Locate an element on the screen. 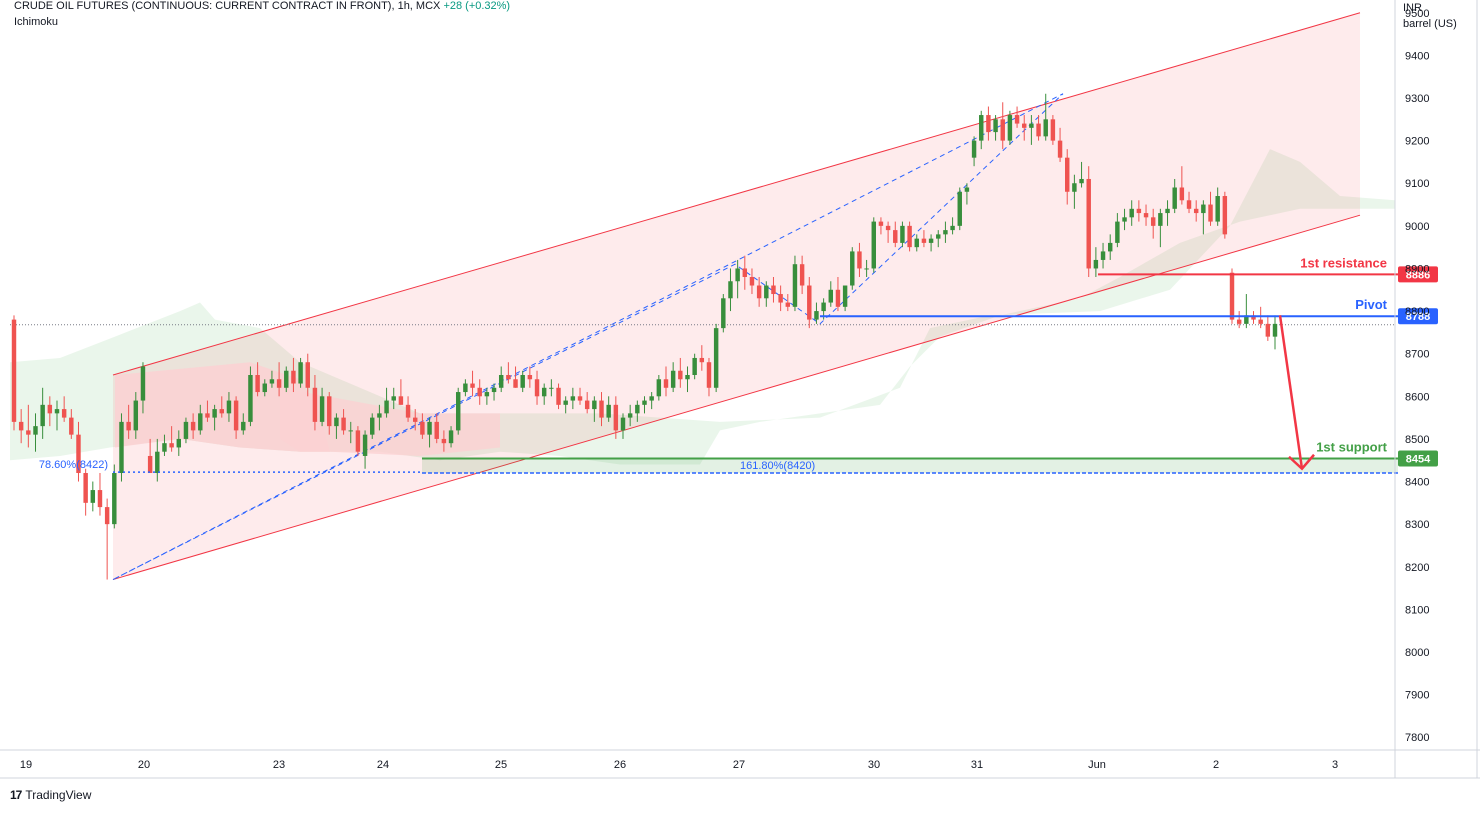 Image resolution: width=1480 pixels, height=814 pixels. x-tick-label: 26 is located at coordinates (620, 765).